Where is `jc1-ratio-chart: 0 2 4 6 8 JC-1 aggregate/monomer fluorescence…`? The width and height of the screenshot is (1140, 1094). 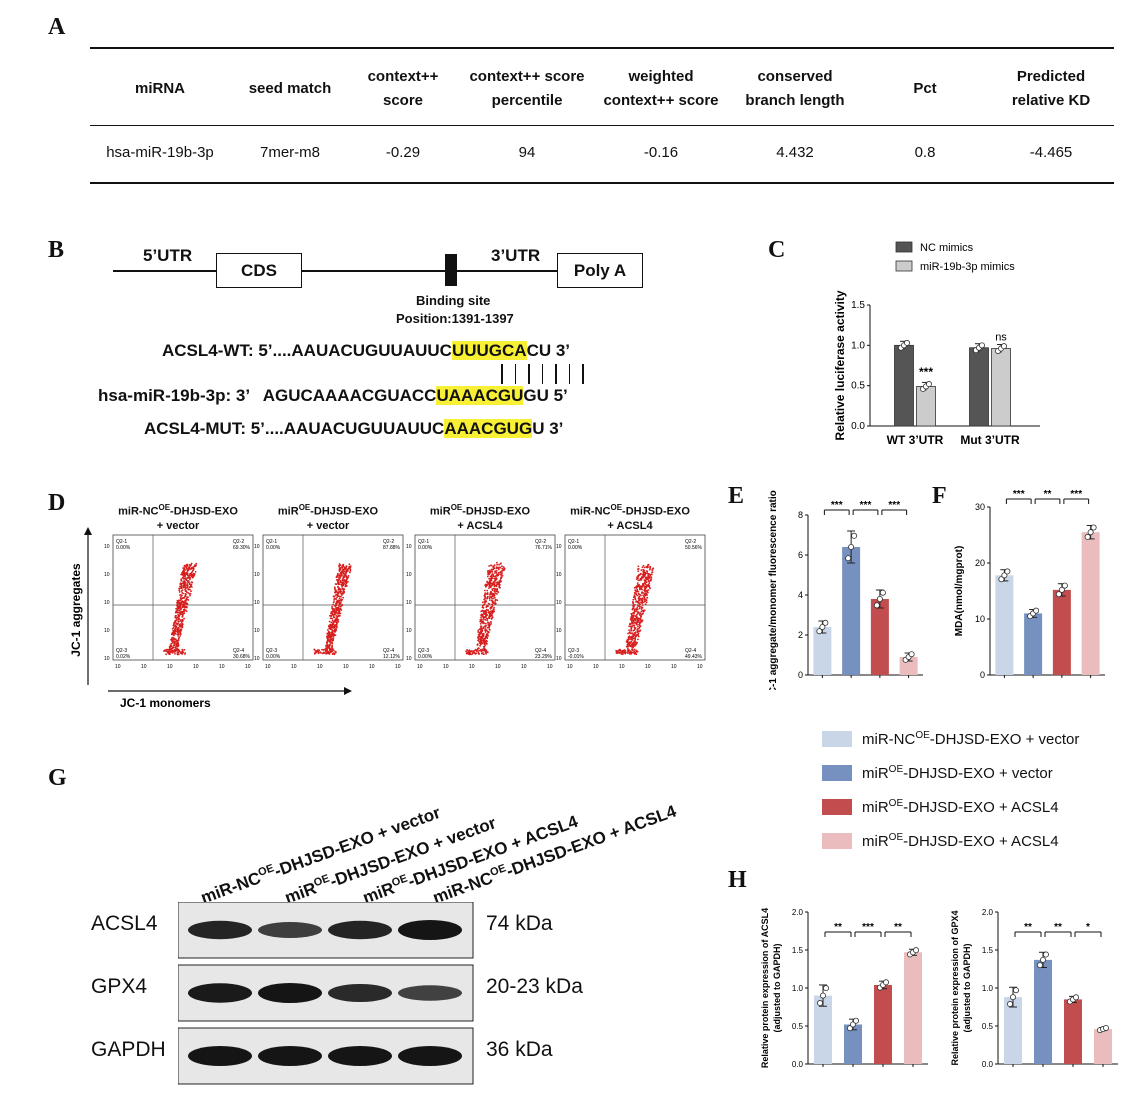
jc1-ratio-chart: 0 2 4 6 8 JC-1 aggregate/monomer fluorescence… is located at coordinates (845, 590).